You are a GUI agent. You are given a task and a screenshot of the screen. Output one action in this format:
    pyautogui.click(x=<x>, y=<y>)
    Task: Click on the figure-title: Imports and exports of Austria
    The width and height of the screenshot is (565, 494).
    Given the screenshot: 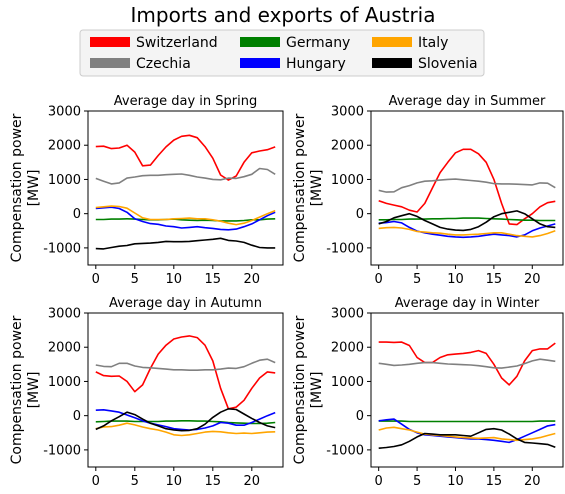 What is the action you would take?
    pyautogui.click(x=283, y=15)
    